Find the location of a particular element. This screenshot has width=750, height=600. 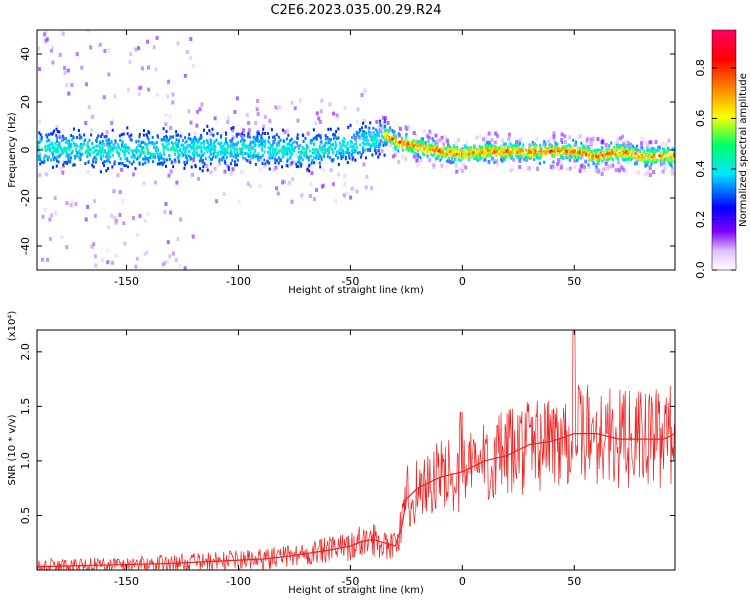

colorbar-tick-label: 0.4 is located at coordinates (700, 169).